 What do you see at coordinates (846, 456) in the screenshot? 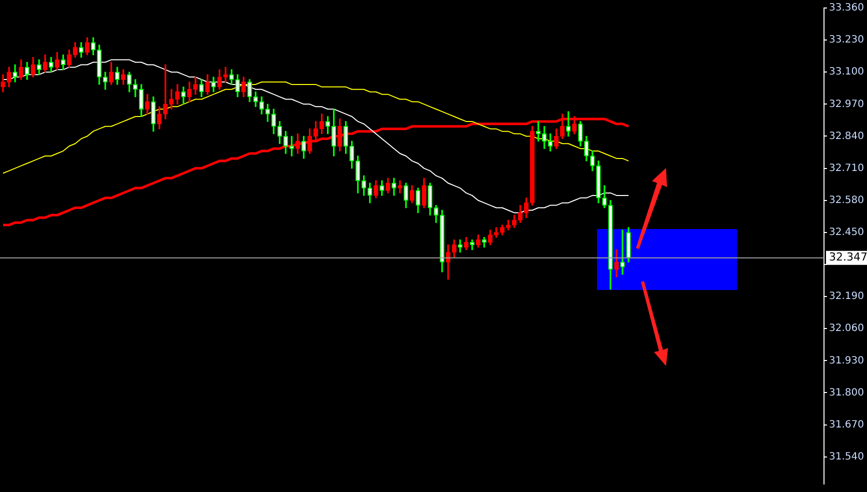
I see `y-tick-label: 31.540` at bounding box center [846, 456].